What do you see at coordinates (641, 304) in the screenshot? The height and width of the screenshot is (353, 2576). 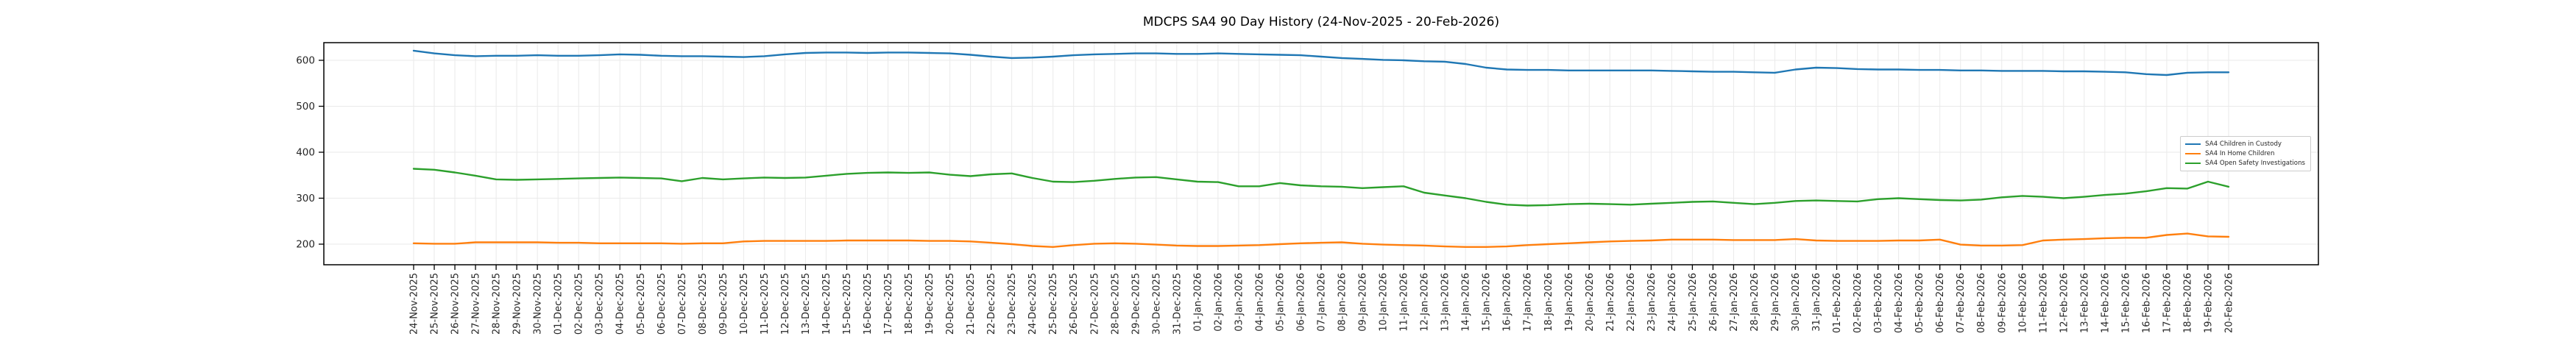 I see `x-tick-label: 05-Dec-2025` at bounding box center [641, 304].